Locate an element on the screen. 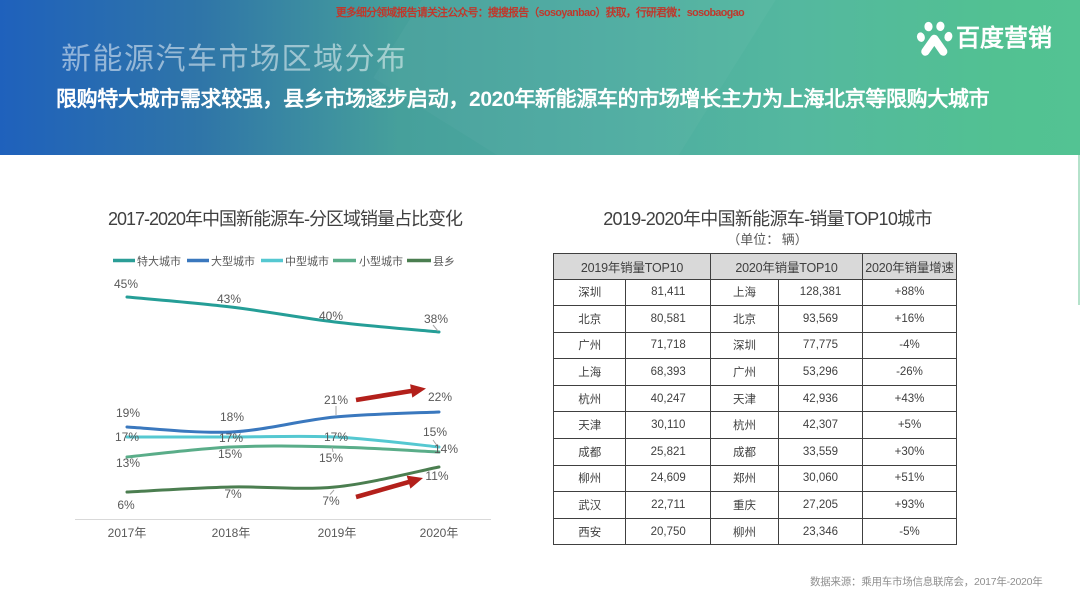 This screenshot has width=1080, height=605. svg-text: 县乡 is located at coordinates (444, 261).